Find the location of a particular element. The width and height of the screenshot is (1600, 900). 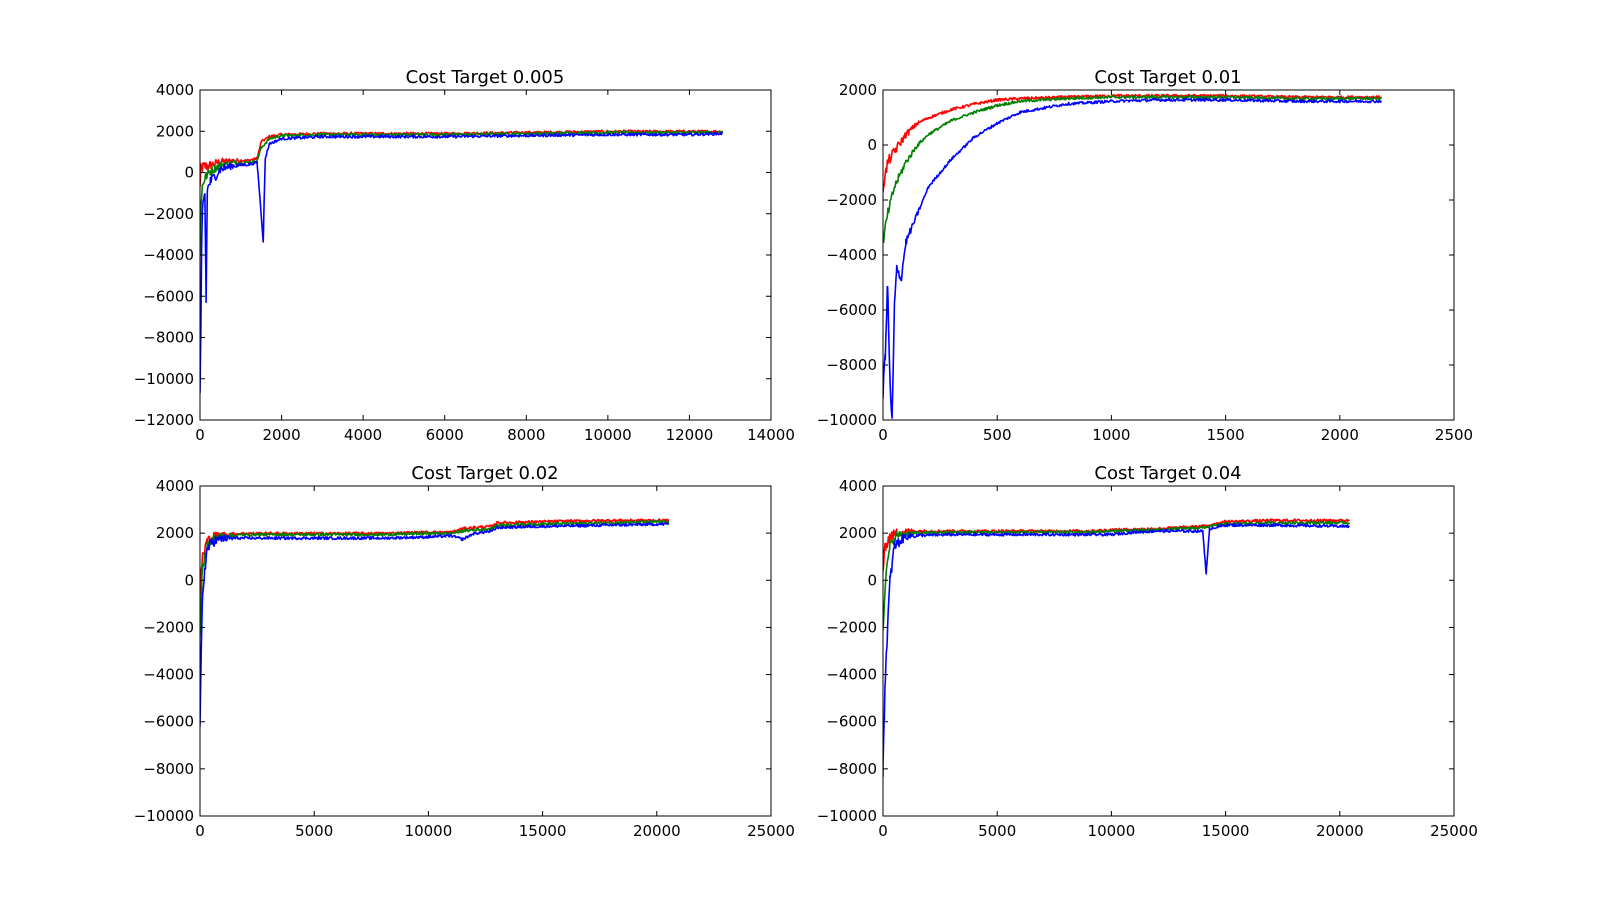

subplot-title: Cost Target 0.02 is located at coordinates (484, 473).